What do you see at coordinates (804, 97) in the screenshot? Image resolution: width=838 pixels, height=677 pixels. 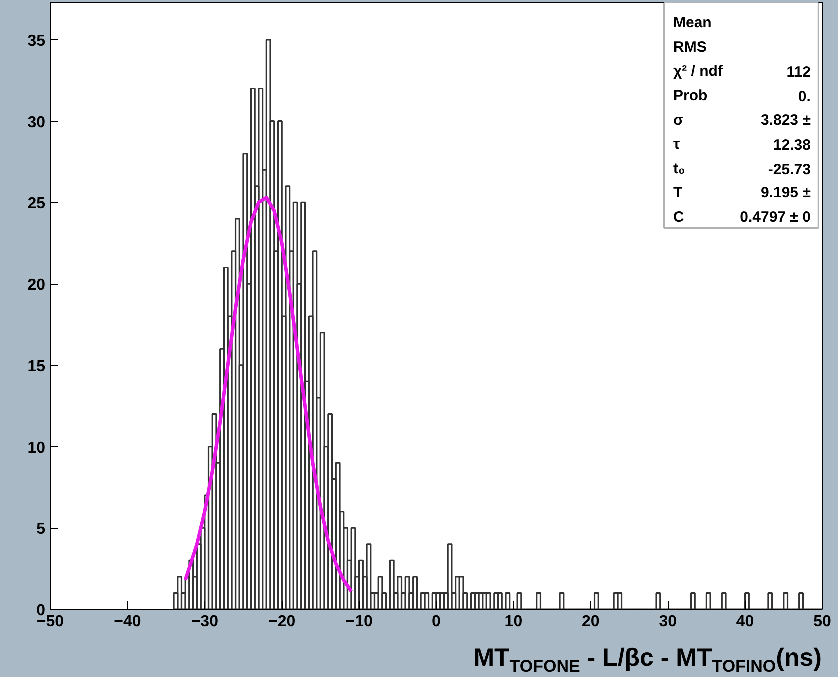 I see `annotation: 0.` at bounding box center [804, 97].